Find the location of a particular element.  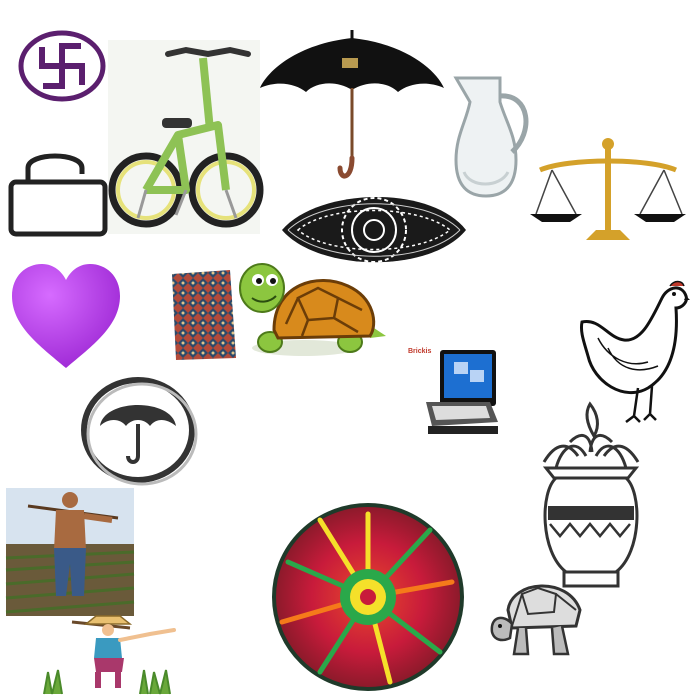

brand-label: Brickis is located at coordinates (420, 351).